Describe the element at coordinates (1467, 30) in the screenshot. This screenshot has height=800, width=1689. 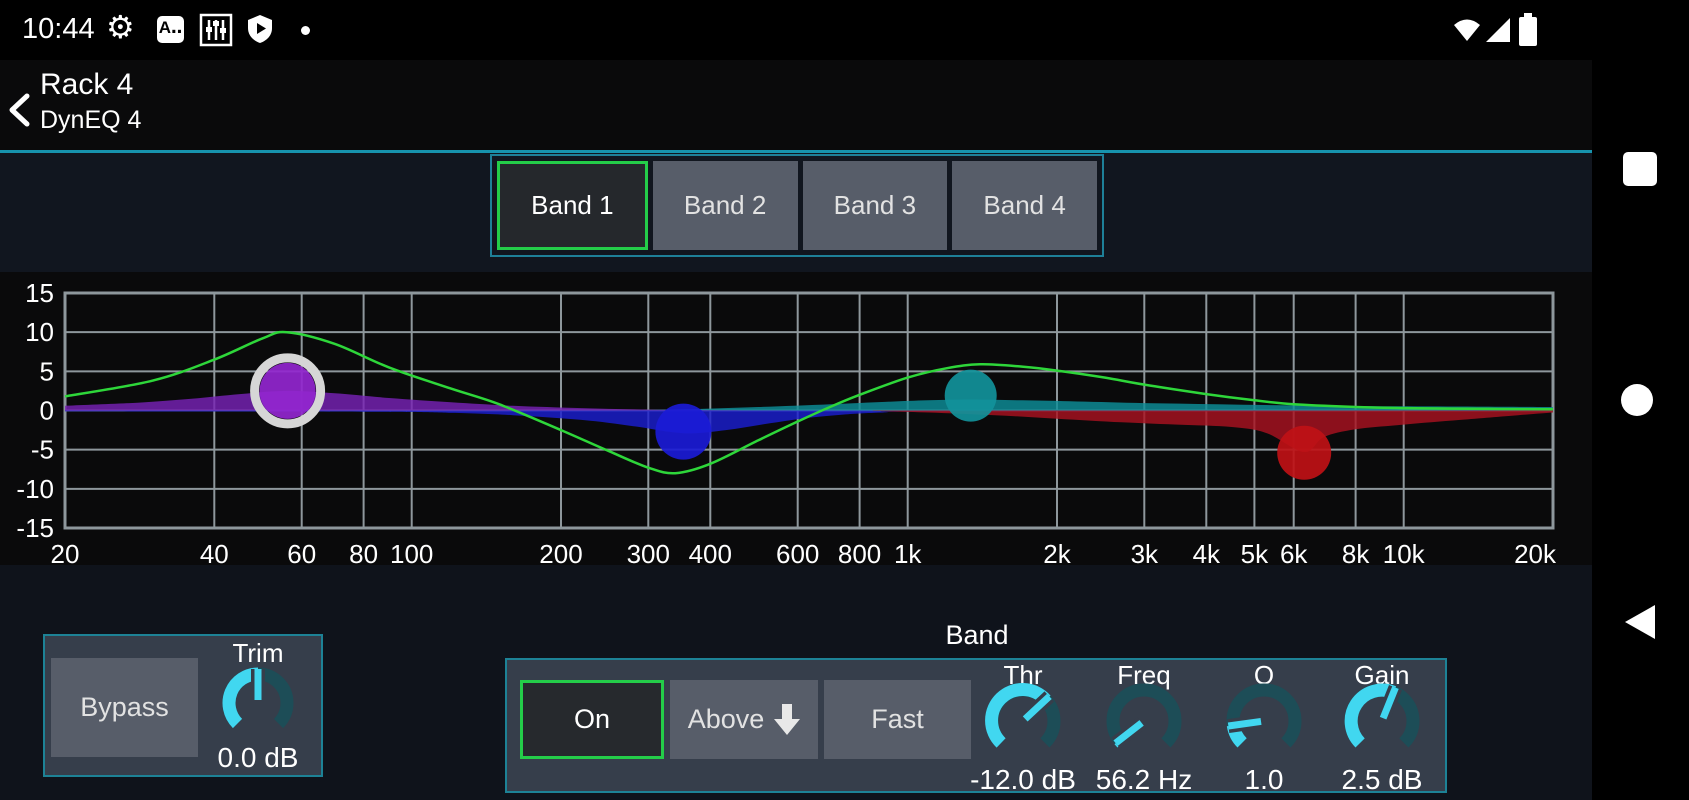
I see `wifi-icon` at that location.